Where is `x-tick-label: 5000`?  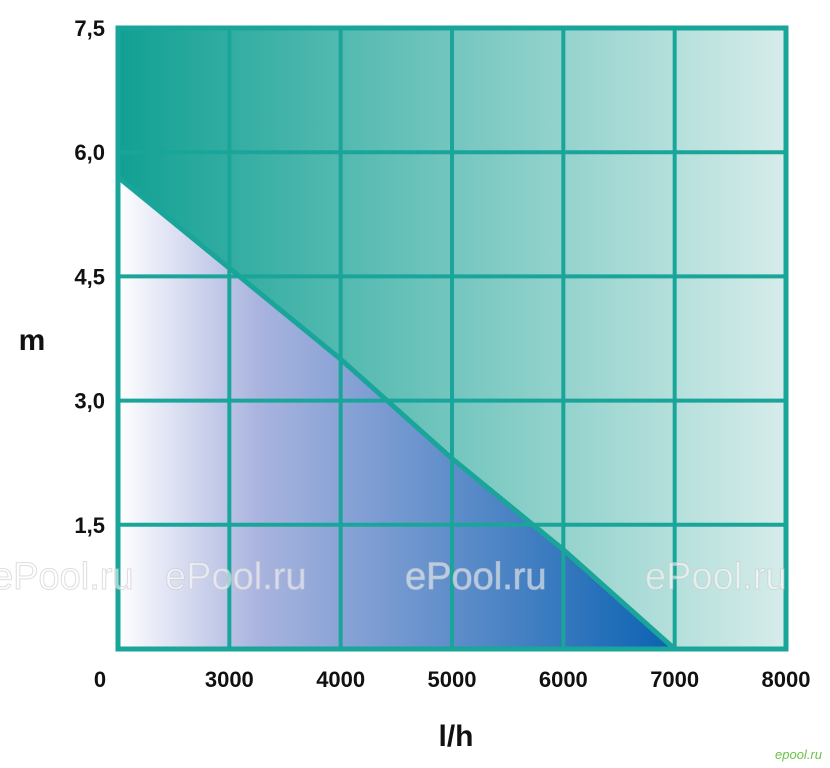 x-tick-label: 5000 is located at coordinates (452, 679).